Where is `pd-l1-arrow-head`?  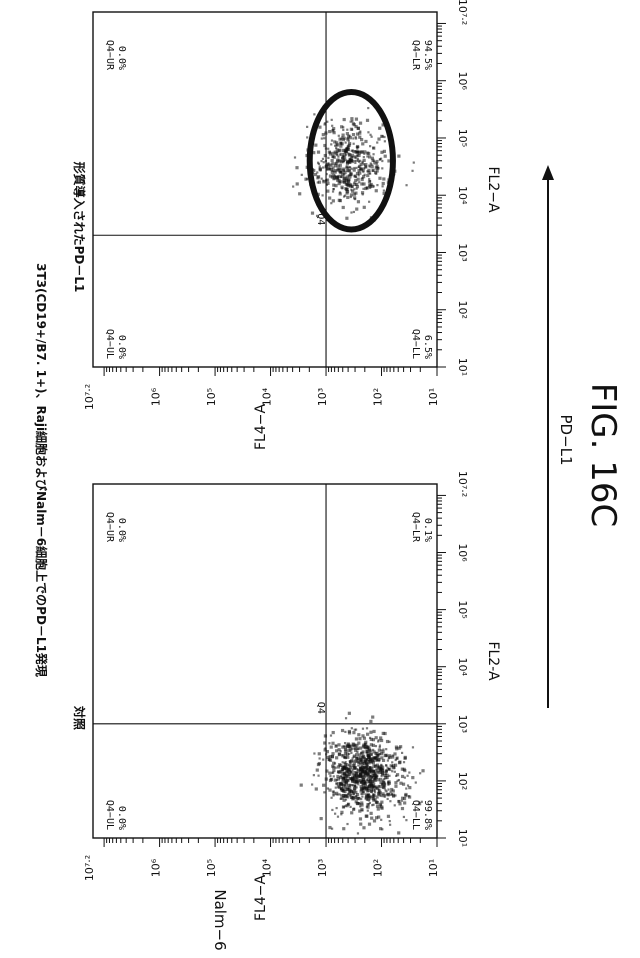 pd-l1-arrow-head is located at coordinates (548, 172).